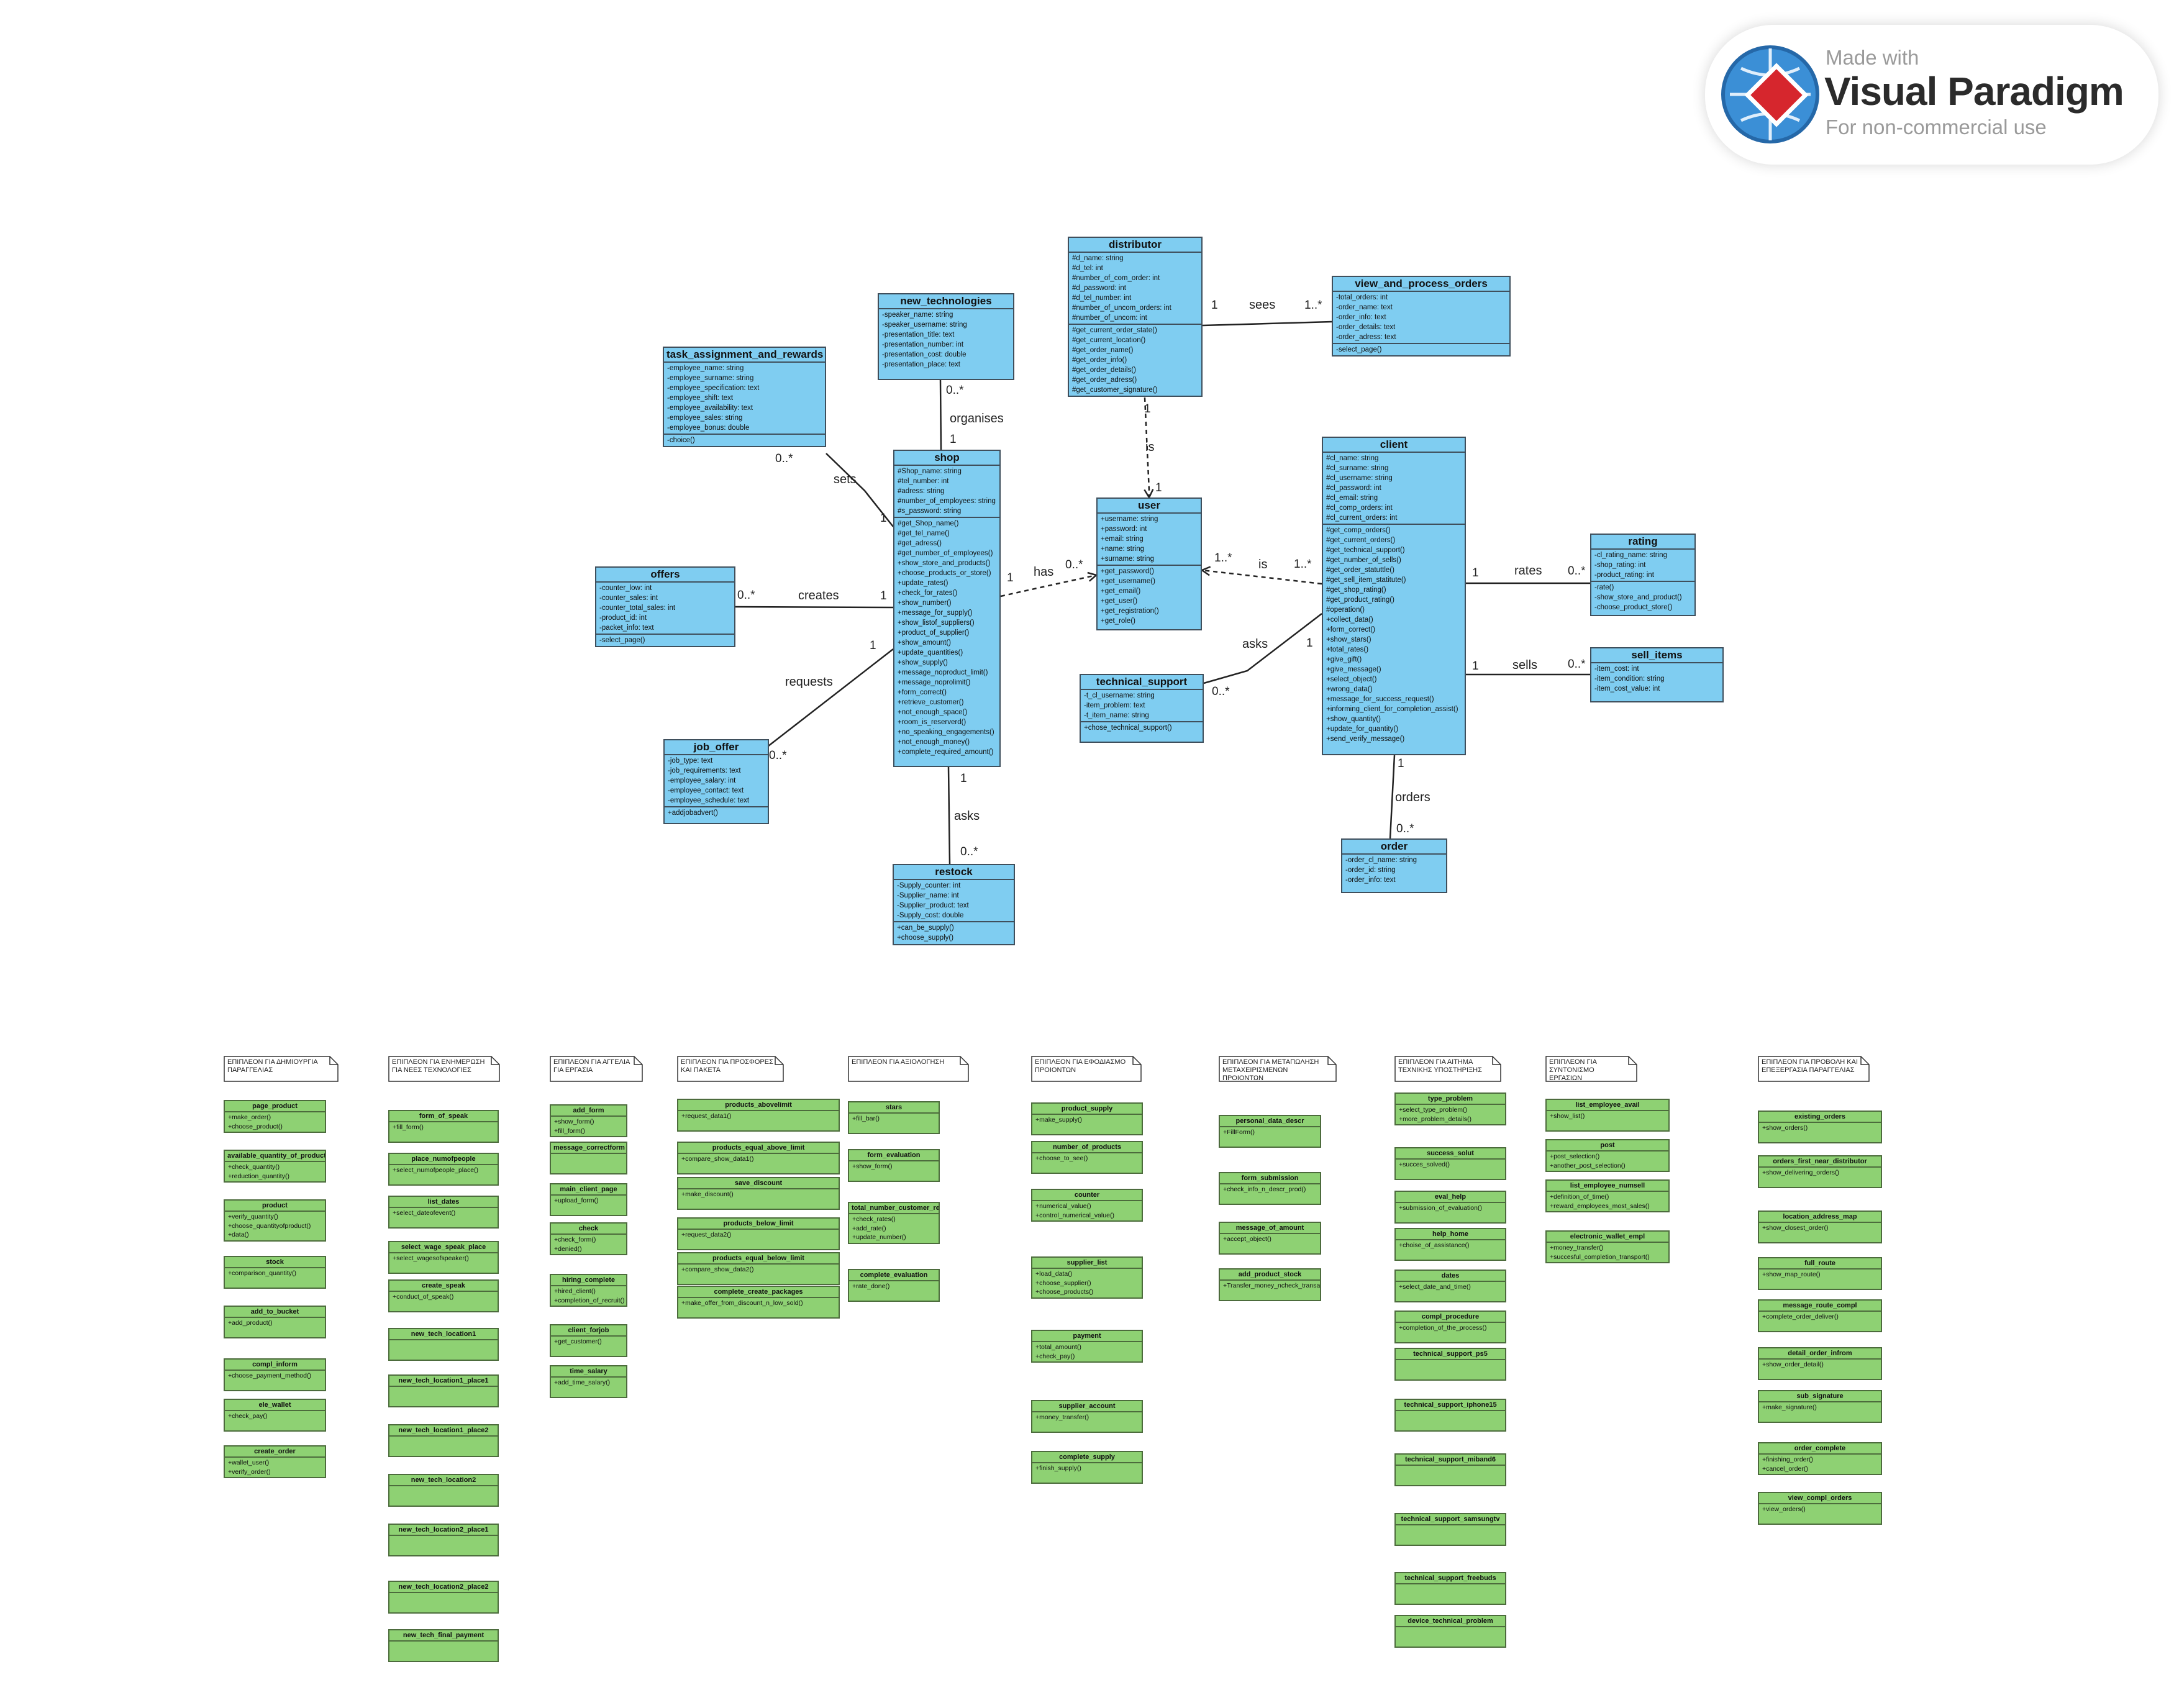  Describe the element at coordinates (1450, 1244) in the screenshot. I see `class-help-home: help_home +choise_of_assistance()` at that location.